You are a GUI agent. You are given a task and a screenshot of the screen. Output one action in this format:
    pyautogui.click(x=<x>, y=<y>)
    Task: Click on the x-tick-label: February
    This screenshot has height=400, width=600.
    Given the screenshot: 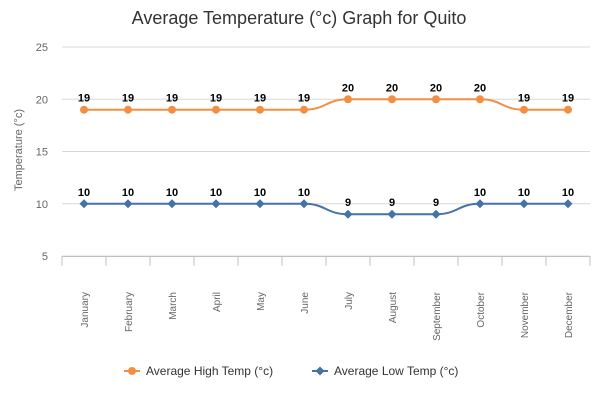 What is the action you would take?
    pyautogui.click(x=129, y=312)
    